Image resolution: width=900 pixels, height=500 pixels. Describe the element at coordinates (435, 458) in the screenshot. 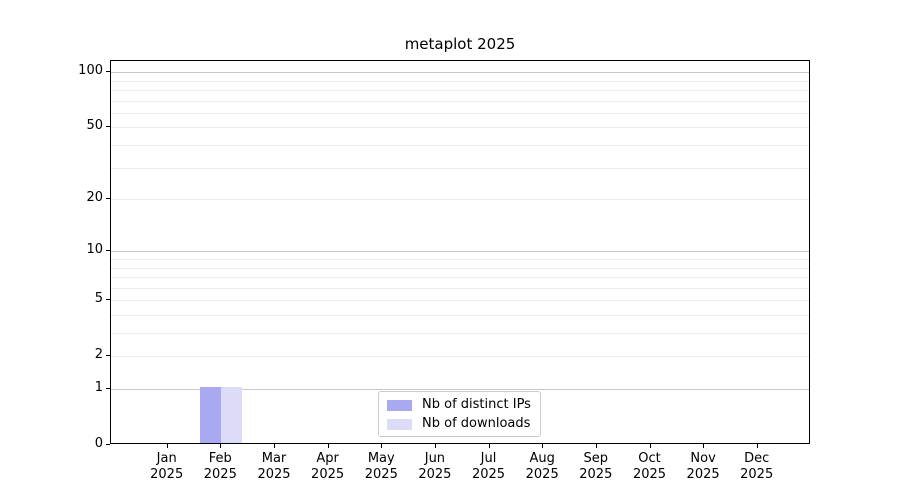

I see `x-tick-month-text: Jun` at that location.